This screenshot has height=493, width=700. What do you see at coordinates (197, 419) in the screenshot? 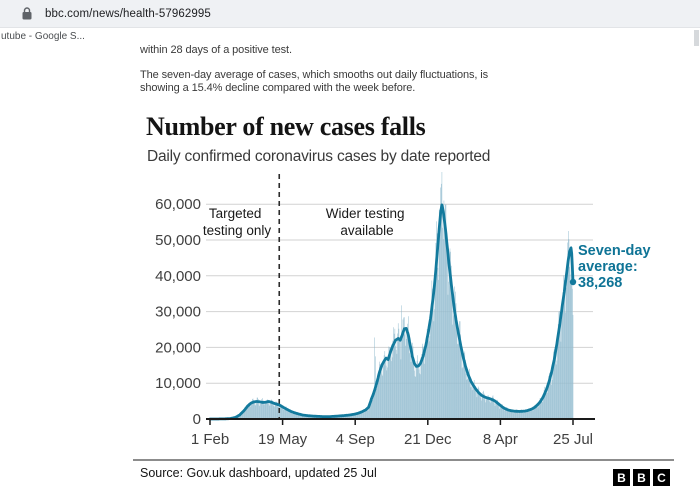
I see `y-axis-label: 0` at bounding box center [197, 419].